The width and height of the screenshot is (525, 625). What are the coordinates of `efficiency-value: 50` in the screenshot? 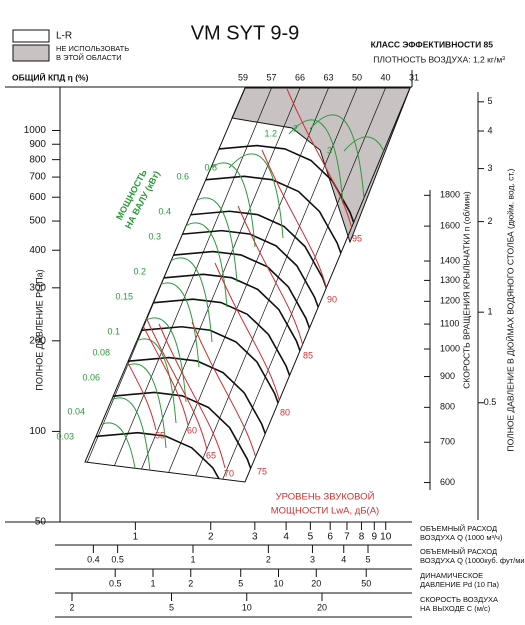 It's located at (357, 77).